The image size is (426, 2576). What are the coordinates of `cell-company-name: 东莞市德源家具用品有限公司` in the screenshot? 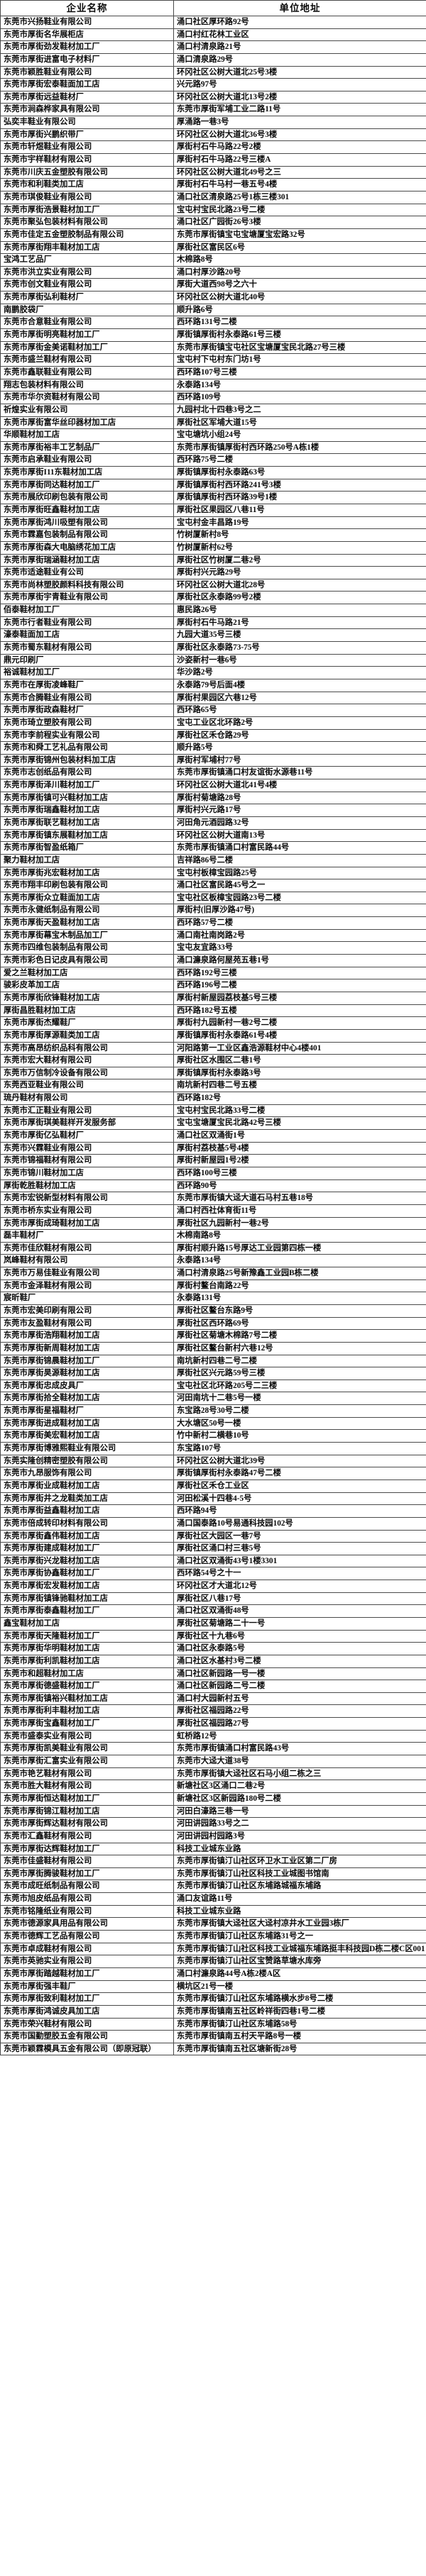 It's located at (87, 1924).